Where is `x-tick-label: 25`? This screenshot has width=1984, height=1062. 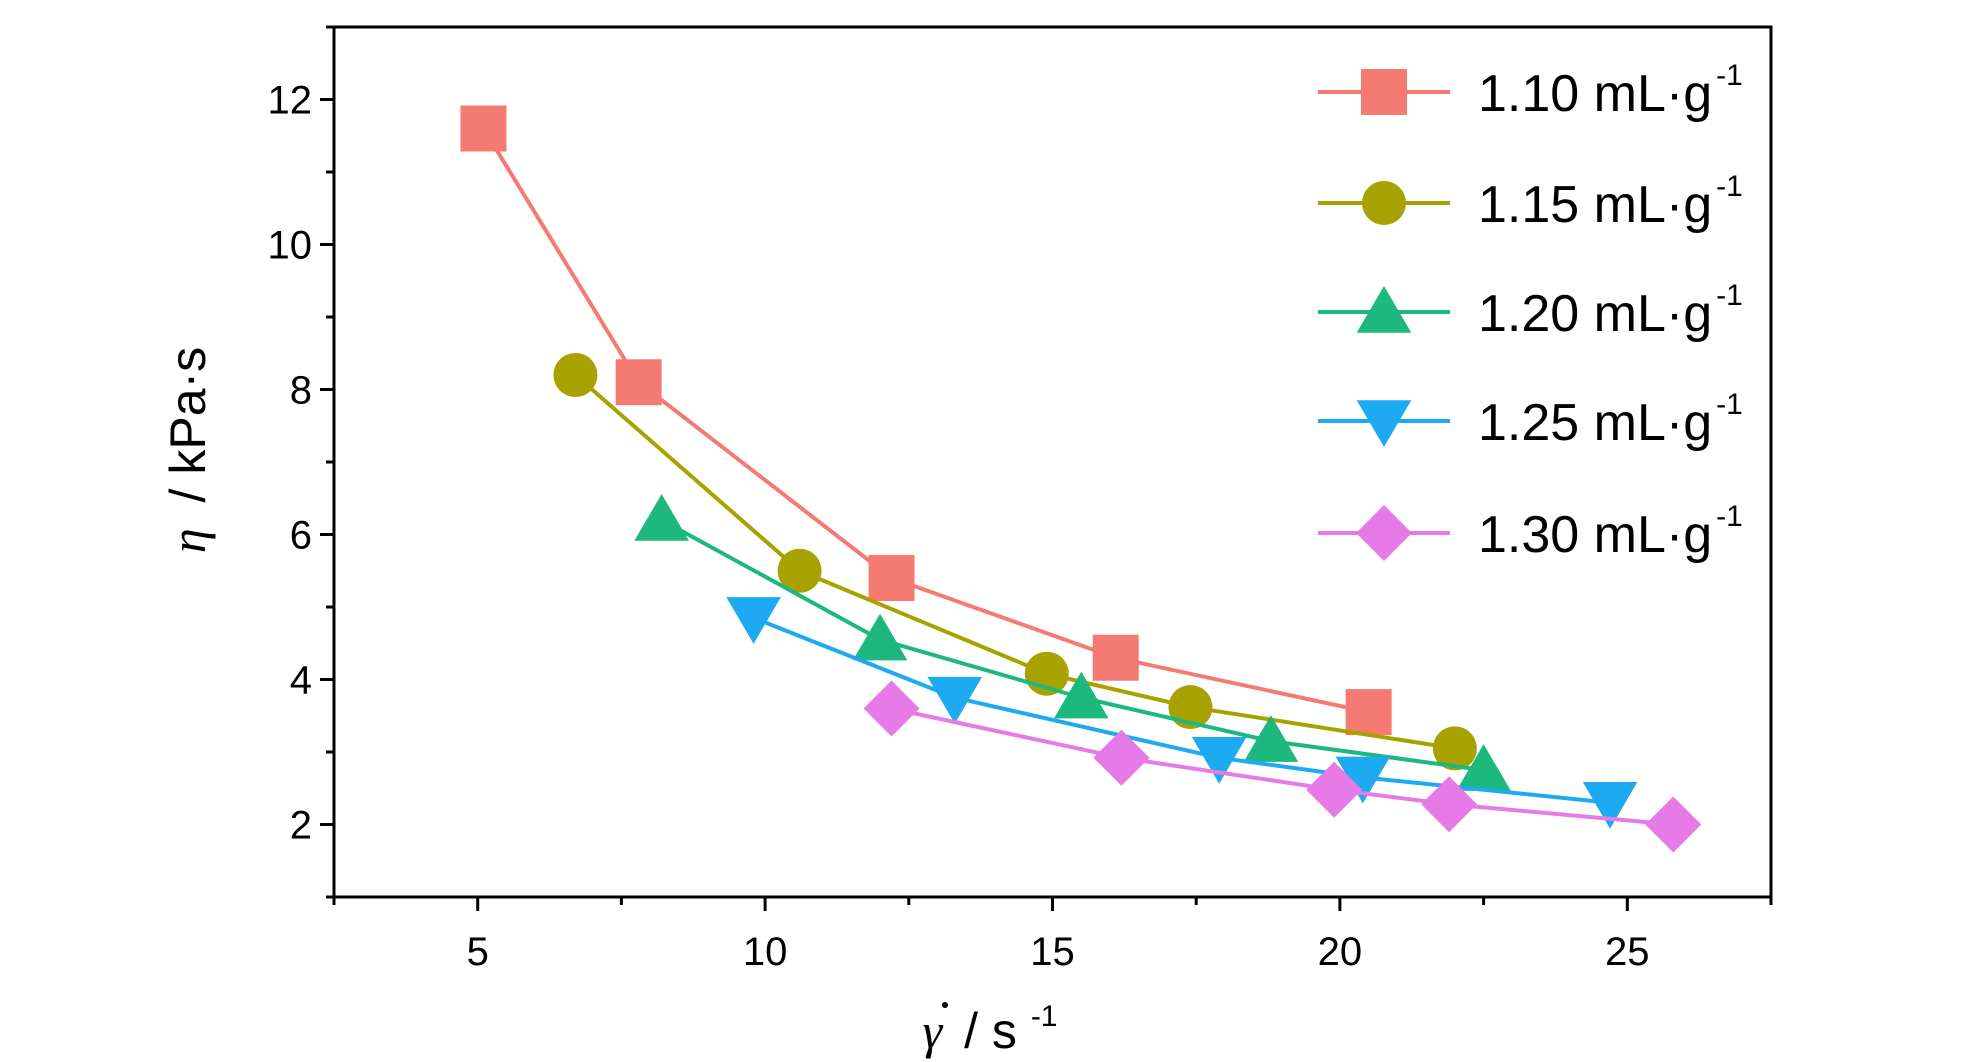 x-tick-label: 25 is located at coordinates (1627, 952).